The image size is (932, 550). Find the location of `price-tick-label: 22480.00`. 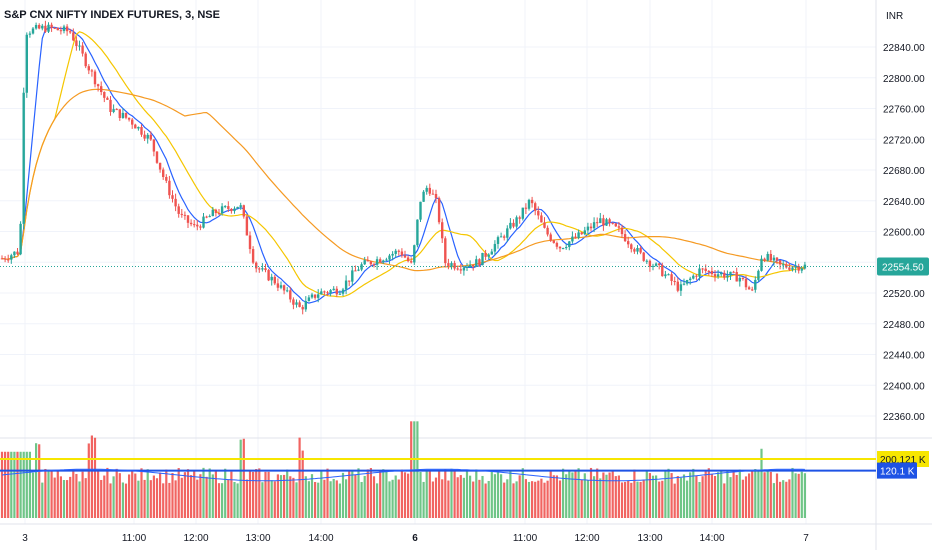

price-tick-label: 22480.00 is located at coordinates (904, 325).